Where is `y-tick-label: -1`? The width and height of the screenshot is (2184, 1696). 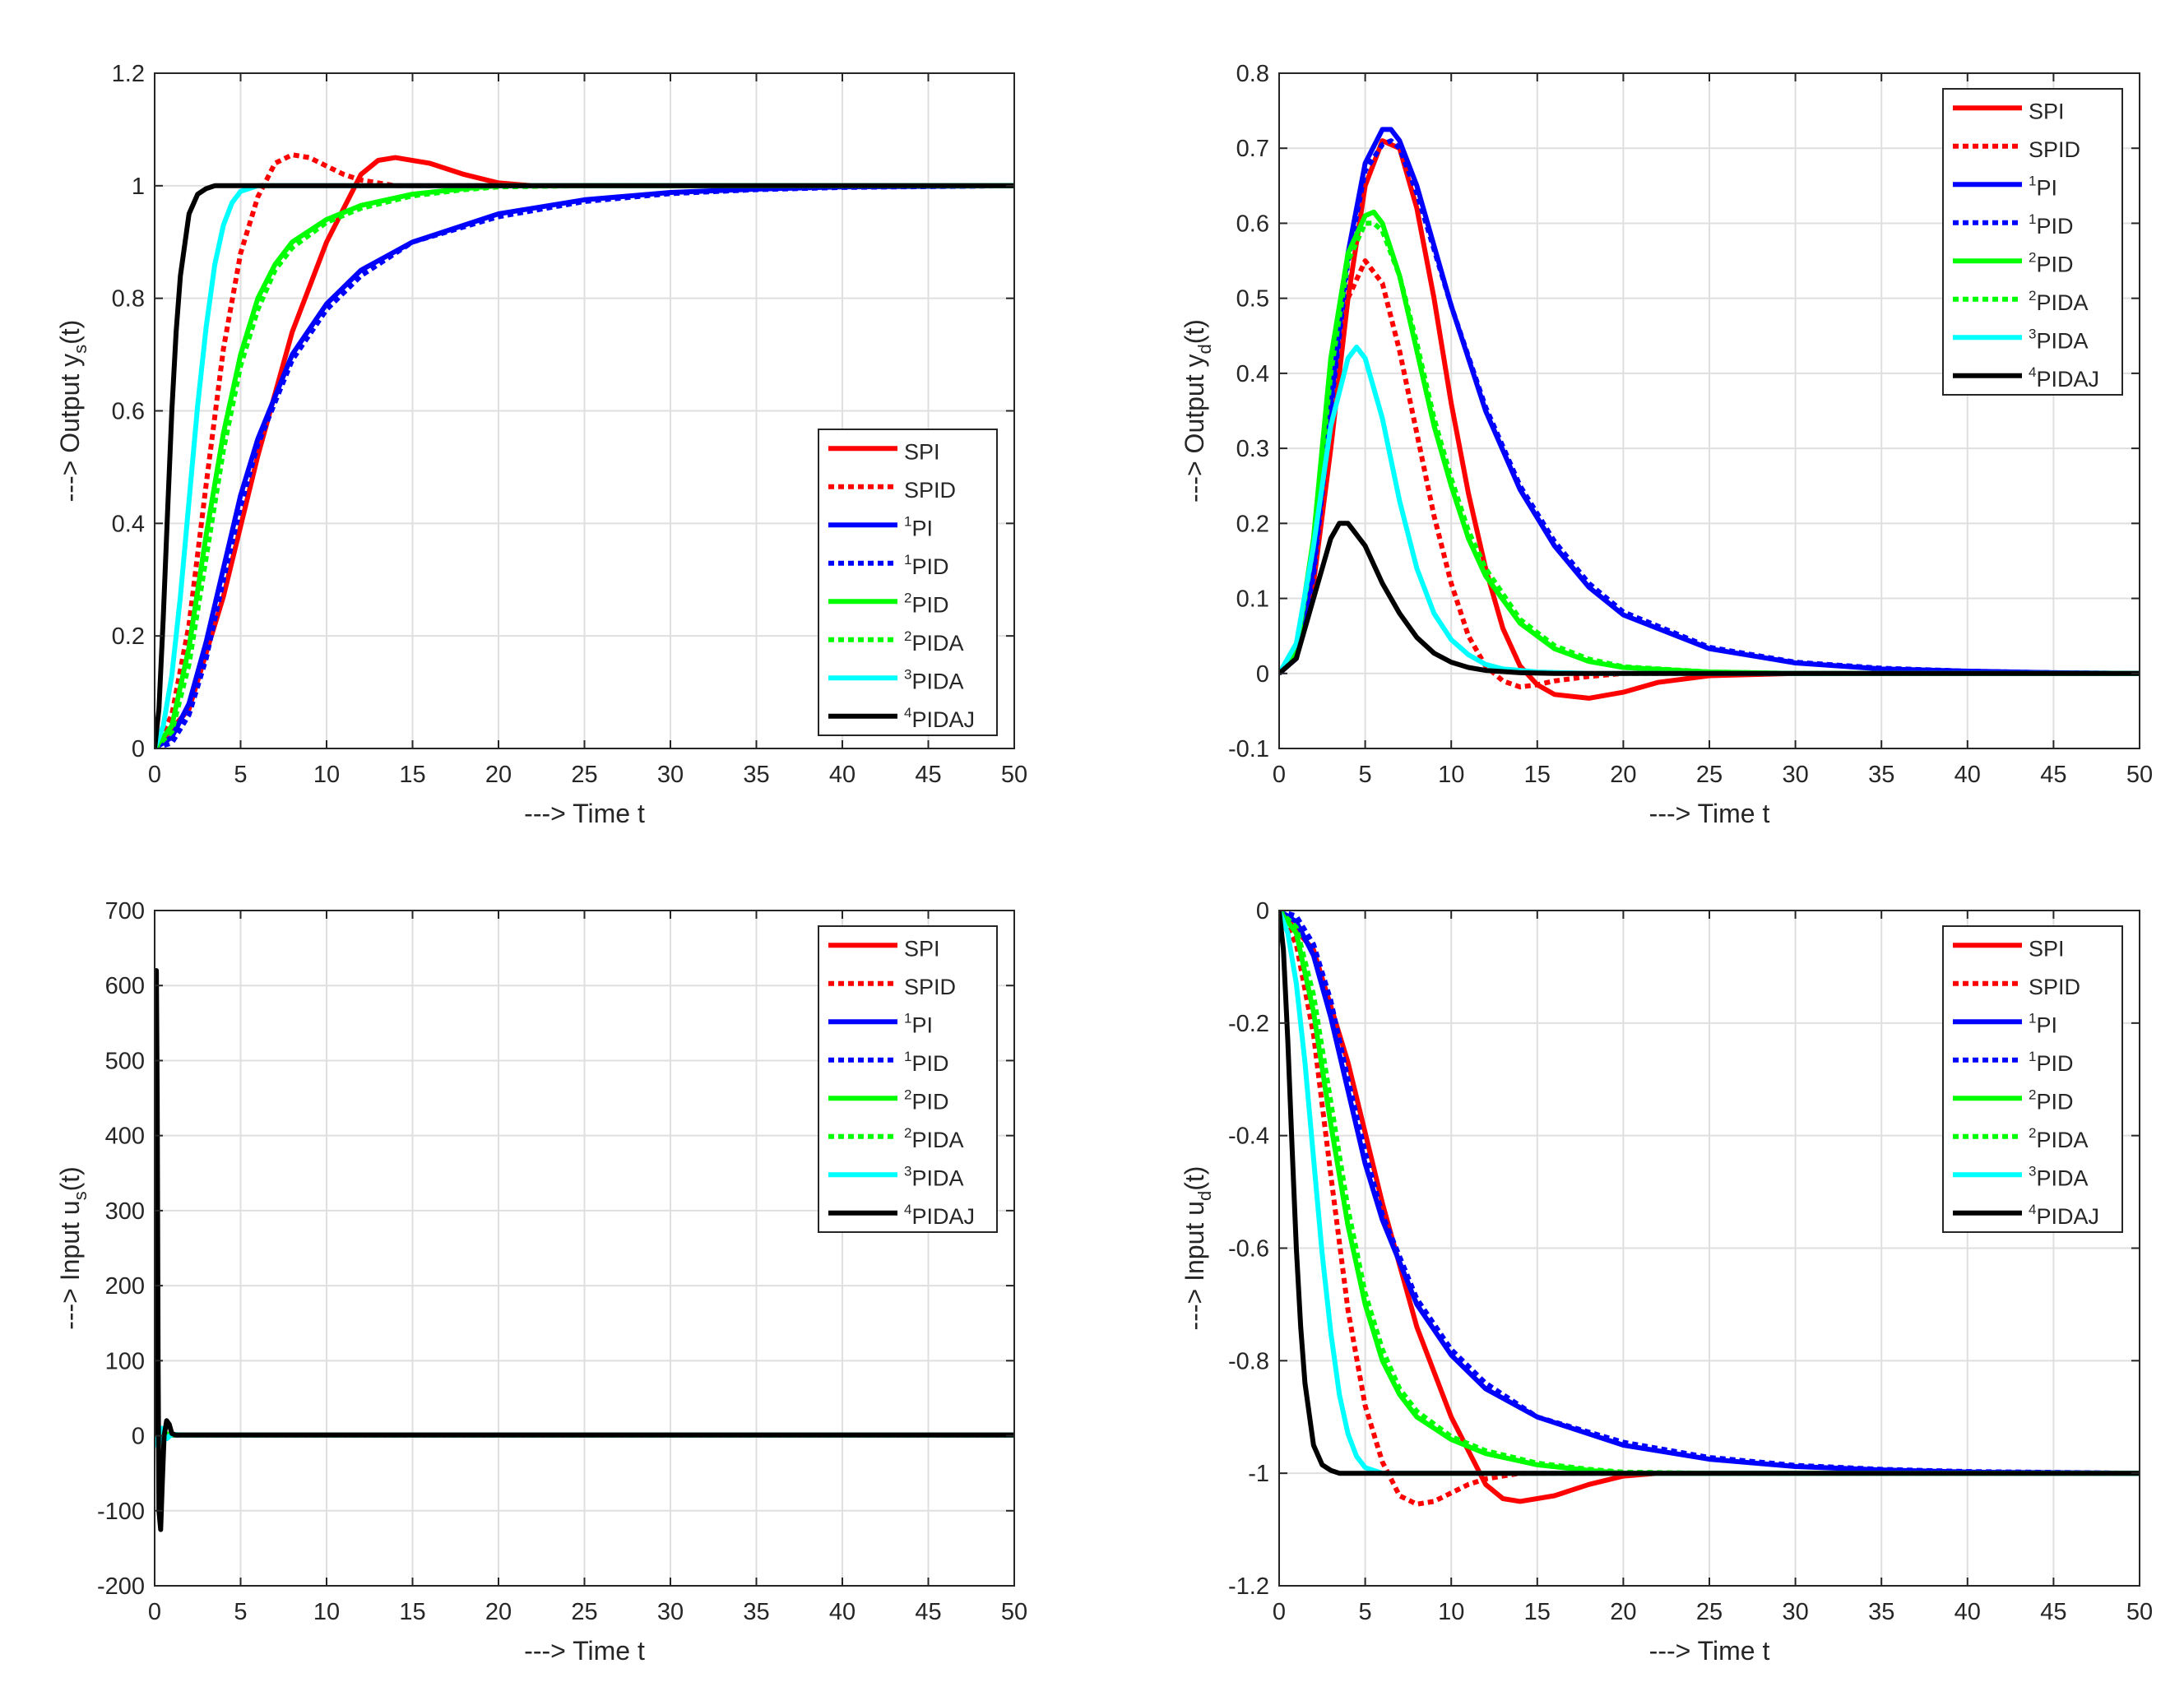
y-tick-label: -1 is located at coordinates (1258, 1474).